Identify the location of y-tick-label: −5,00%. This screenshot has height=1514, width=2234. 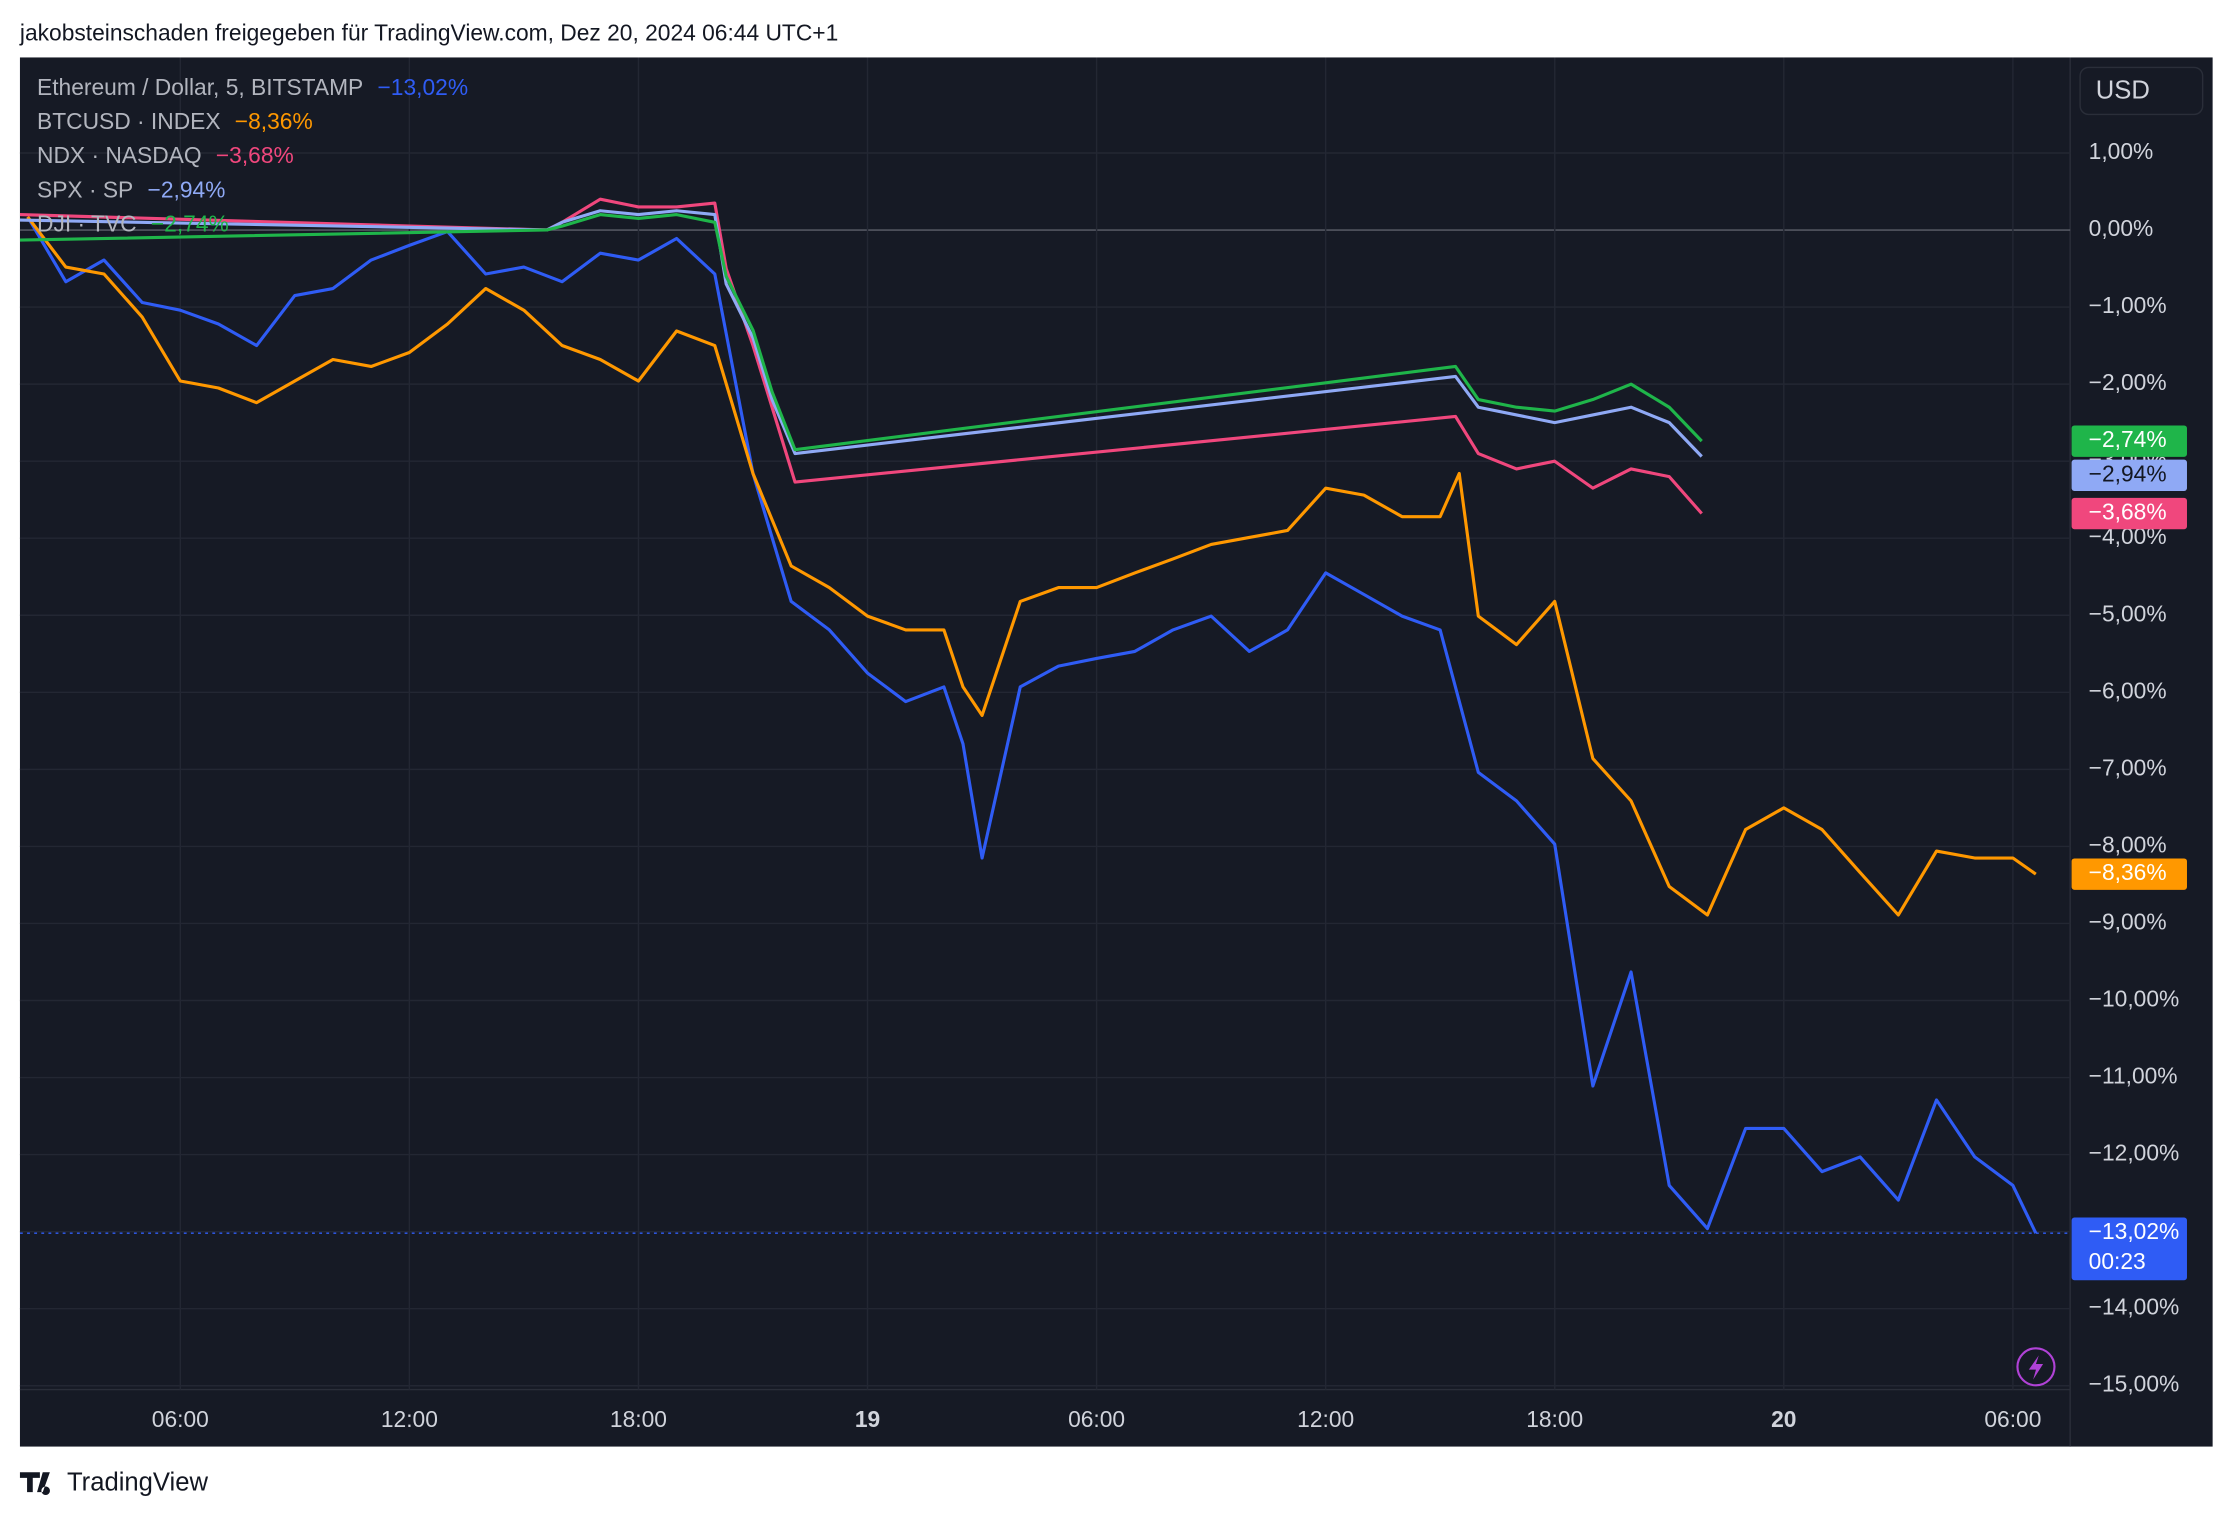
(2128, 613).